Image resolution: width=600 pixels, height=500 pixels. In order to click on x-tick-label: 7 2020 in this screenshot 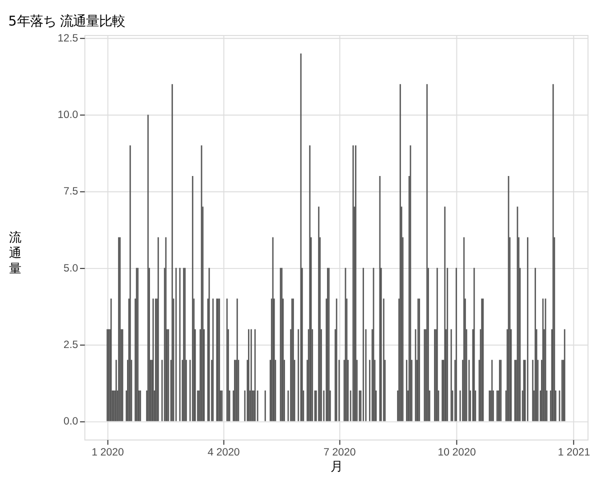, I will do `click(339, 452)`.